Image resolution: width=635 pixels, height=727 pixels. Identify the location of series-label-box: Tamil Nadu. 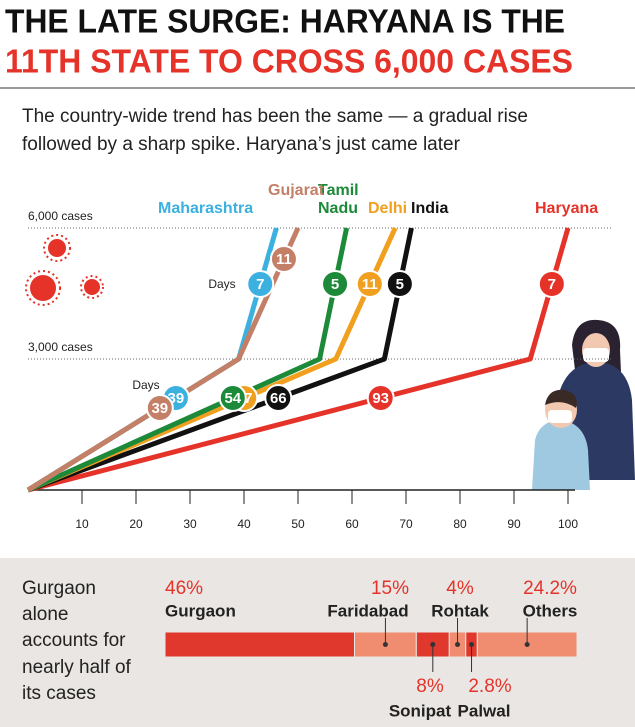
(338, 199).